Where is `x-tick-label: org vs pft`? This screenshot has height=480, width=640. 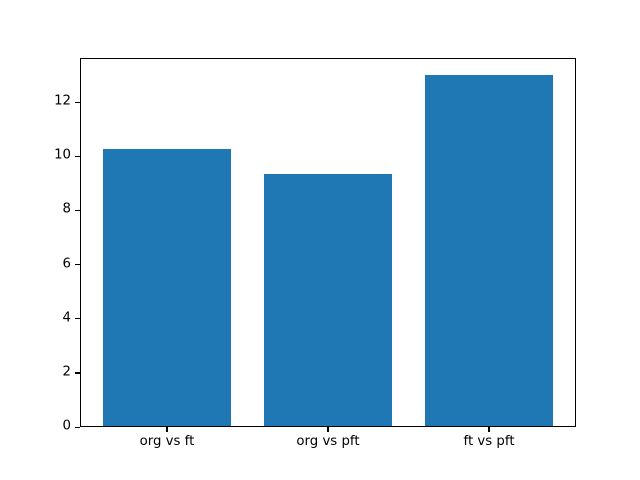
x-tick-label: org vs pft is located at coordinates (328, 441).